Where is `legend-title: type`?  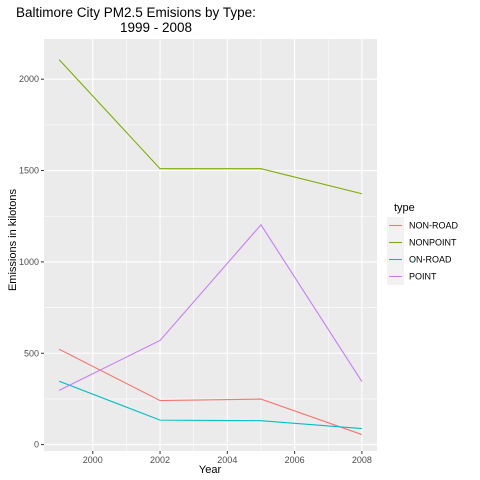 legend-title: type is located at coordinates (404, 208).